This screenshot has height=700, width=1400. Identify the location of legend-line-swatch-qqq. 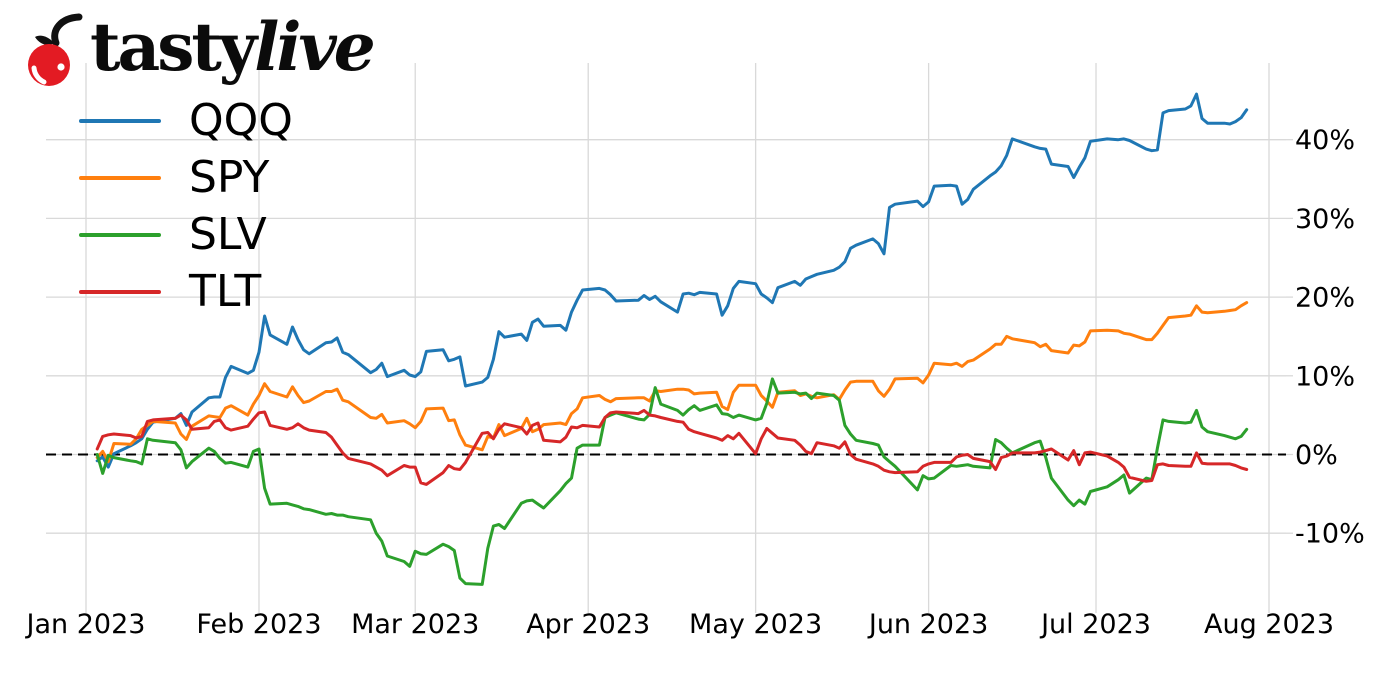
(120, 120).